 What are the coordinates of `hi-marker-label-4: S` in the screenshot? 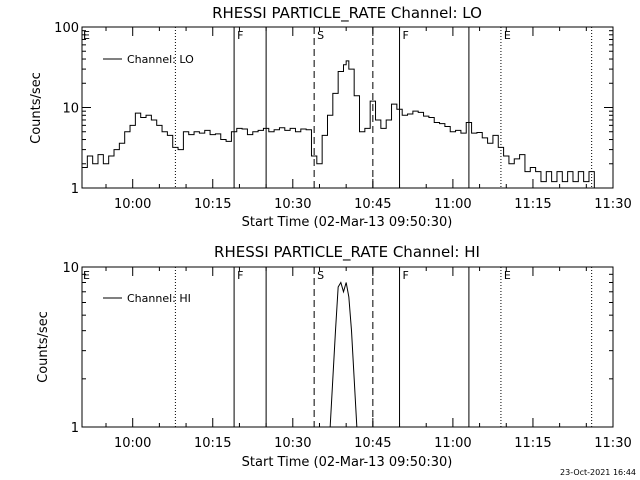 It's located at (320, 275).